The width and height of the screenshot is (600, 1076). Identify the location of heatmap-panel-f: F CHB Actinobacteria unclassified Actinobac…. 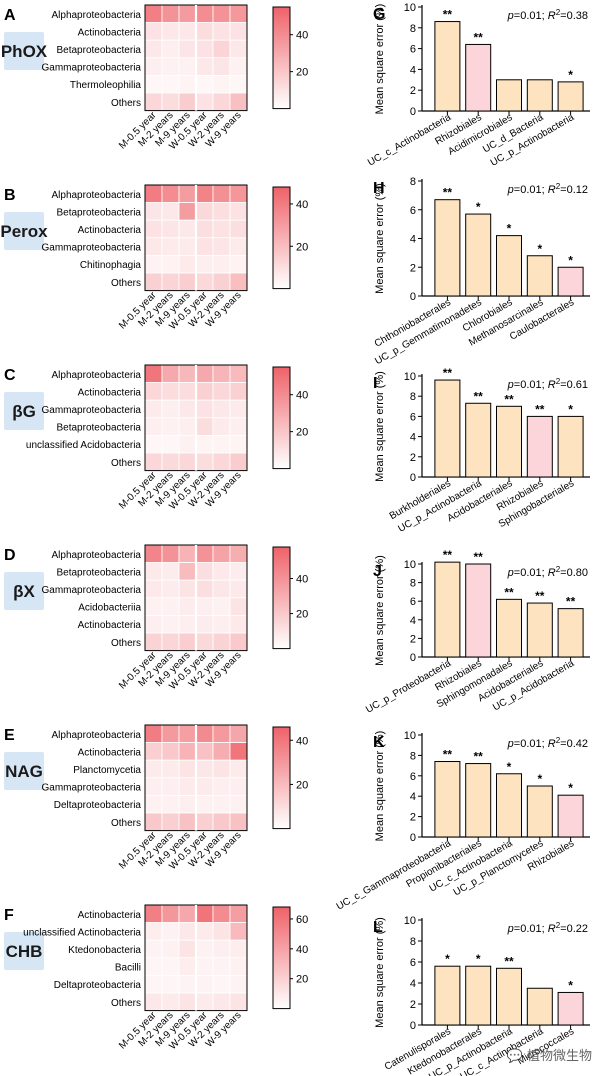
(156, 978).